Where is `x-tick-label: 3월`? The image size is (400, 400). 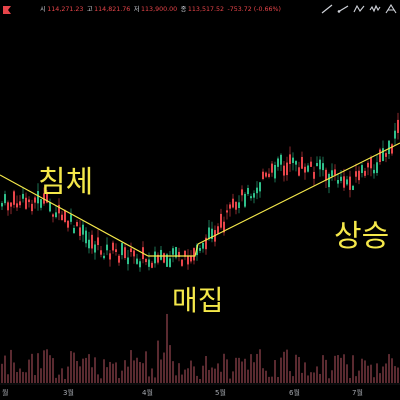
x-tick-label: 3월 is located at coordinates (68, 392).